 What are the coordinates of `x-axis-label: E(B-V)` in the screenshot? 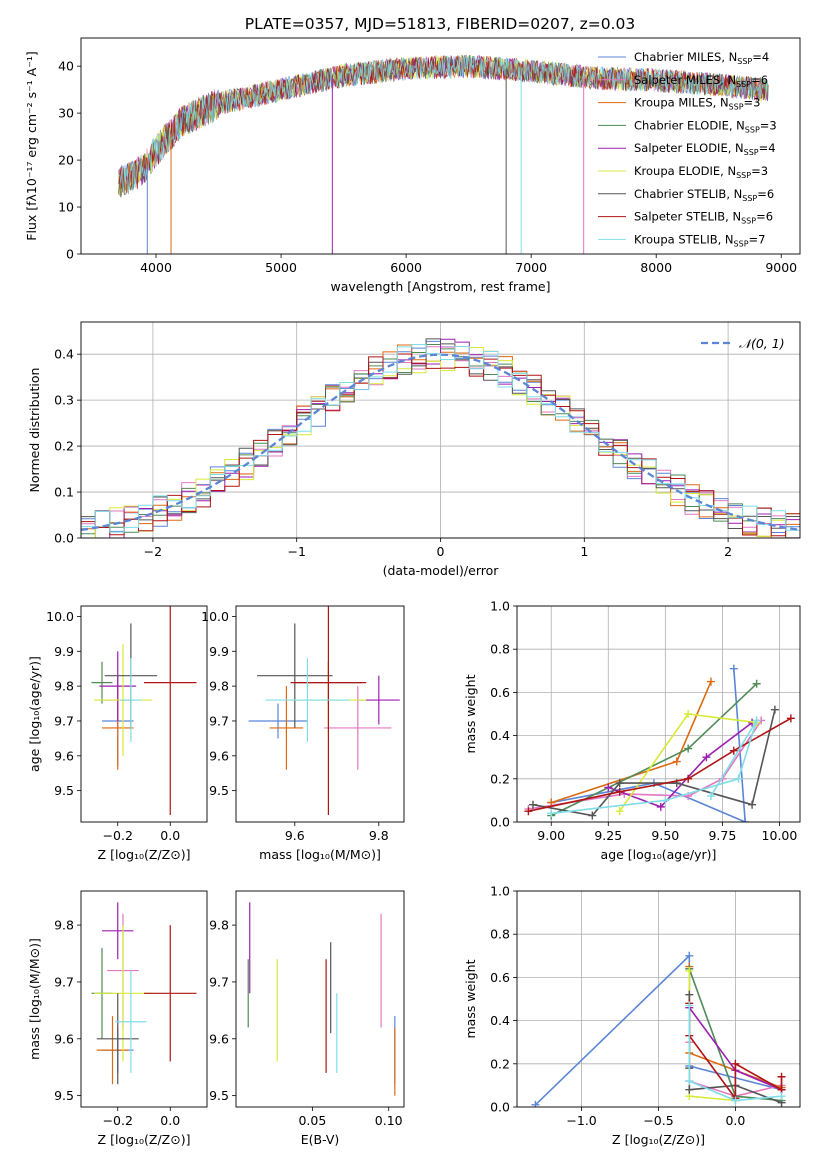 It's located at (320, 1139).